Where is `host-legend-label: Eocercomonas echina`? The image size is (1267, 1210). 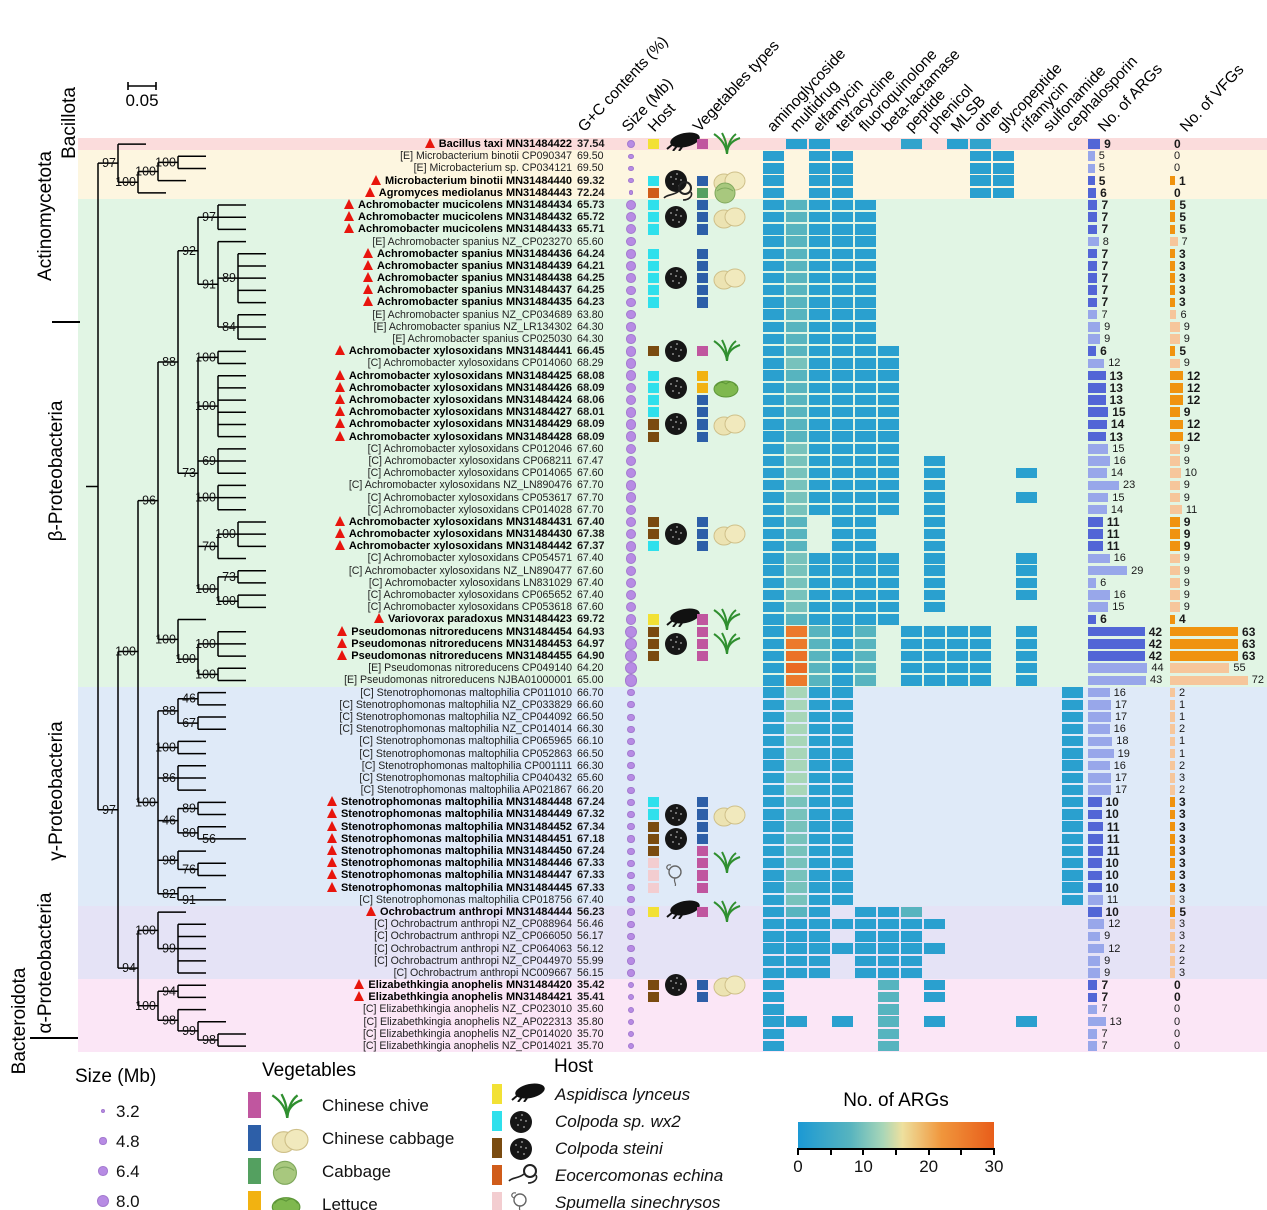
host-legend-label: Eocercomonas echina is located at coordinates (639, 1175).